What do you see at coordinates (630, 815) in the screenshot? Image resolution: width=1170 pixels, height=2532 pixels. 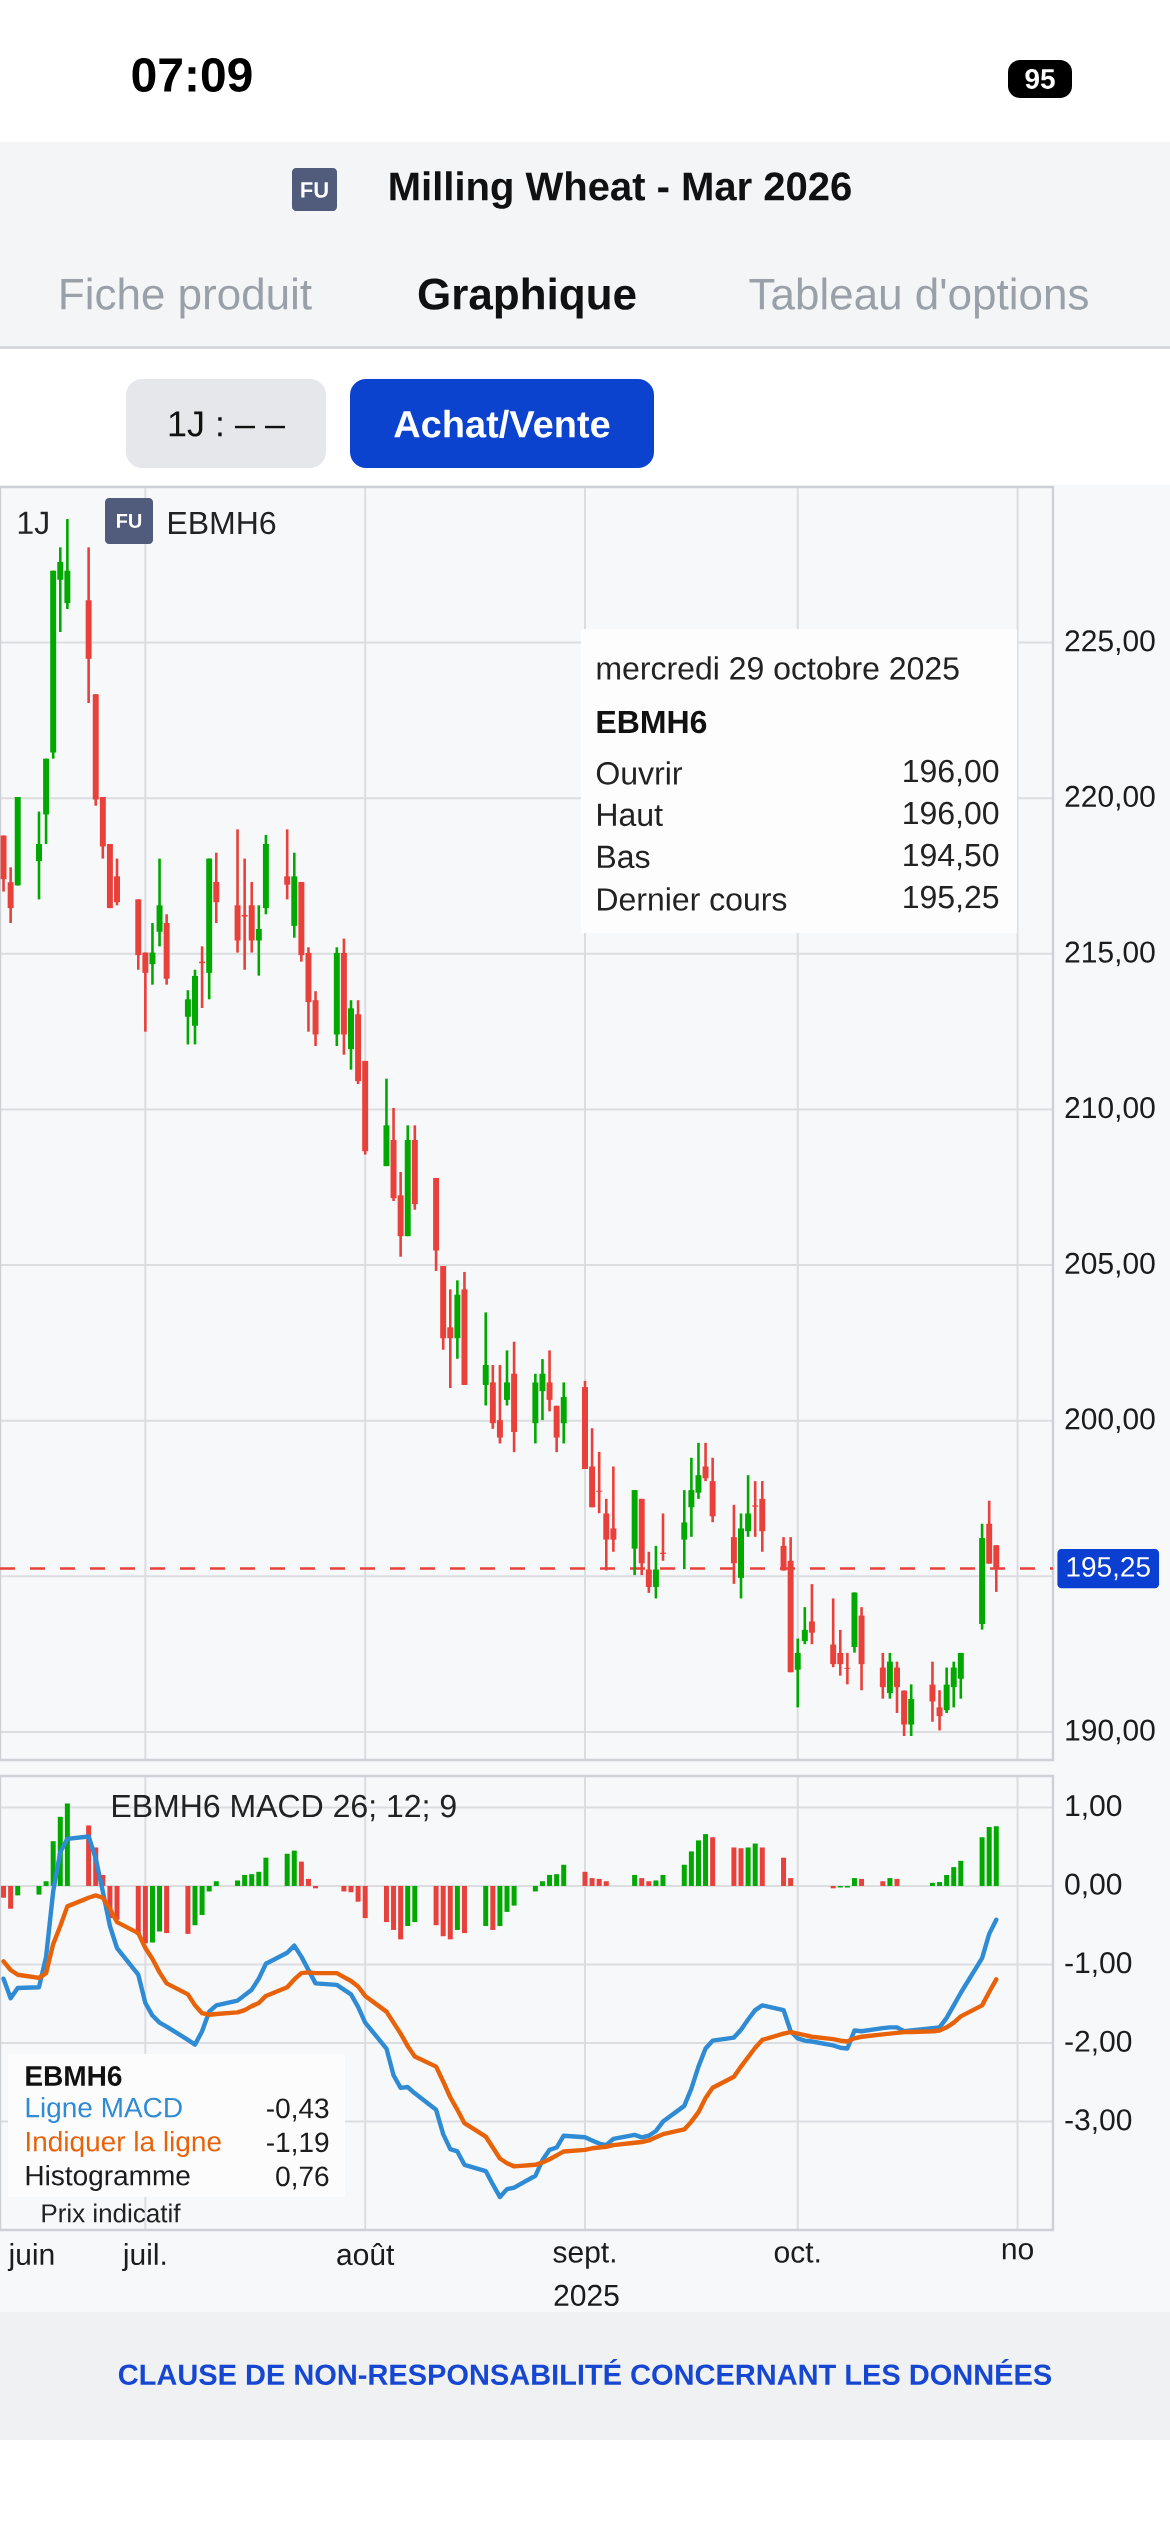 I see `annotation: Haut` at bounding box center [630, 815].